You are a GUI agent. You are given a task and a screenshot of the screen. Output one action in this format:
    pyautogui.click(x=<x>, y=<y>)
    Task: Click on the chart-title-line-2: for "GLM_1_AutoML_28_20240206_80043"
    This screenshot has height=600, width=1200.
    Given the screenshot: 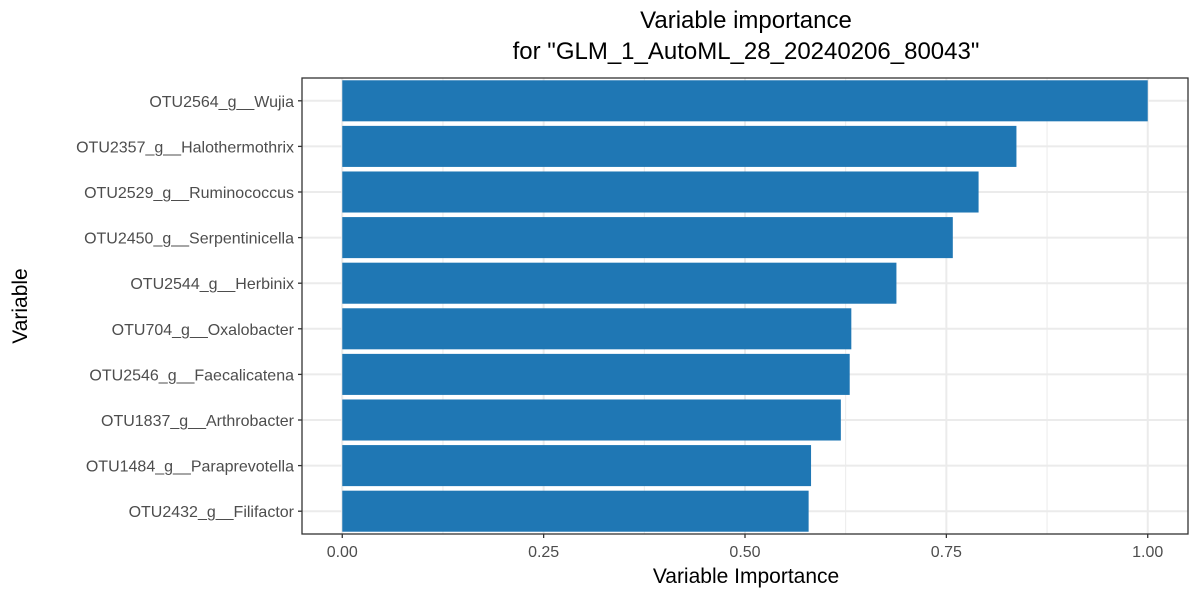 What is the action you would take?
    pyautogui.click(x=746, y=51)
    